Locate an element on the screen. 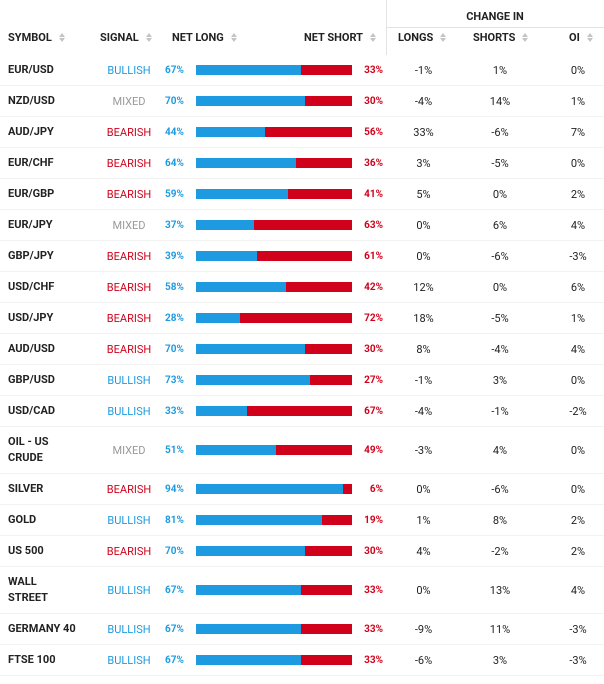  longs-change: 12% is located at coordinates (423, 287).